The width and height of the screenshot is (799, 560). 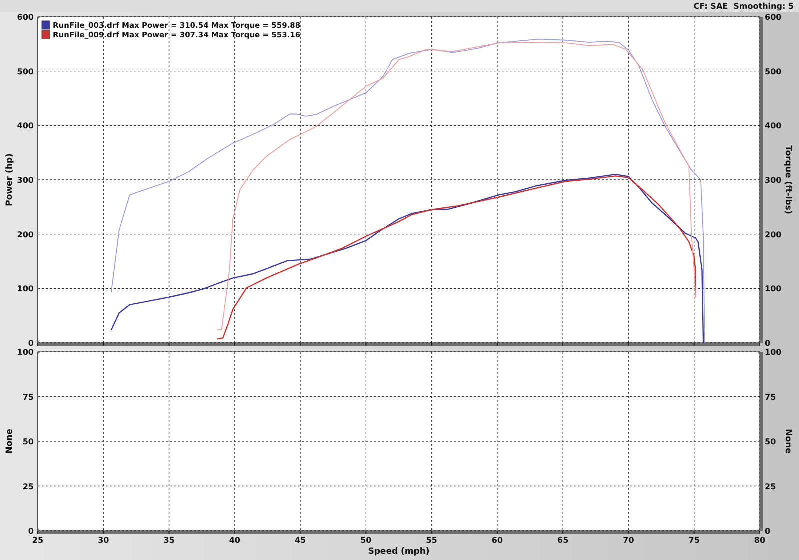 I want to click on y-tick-label: 600, so click(x=25, y=17).